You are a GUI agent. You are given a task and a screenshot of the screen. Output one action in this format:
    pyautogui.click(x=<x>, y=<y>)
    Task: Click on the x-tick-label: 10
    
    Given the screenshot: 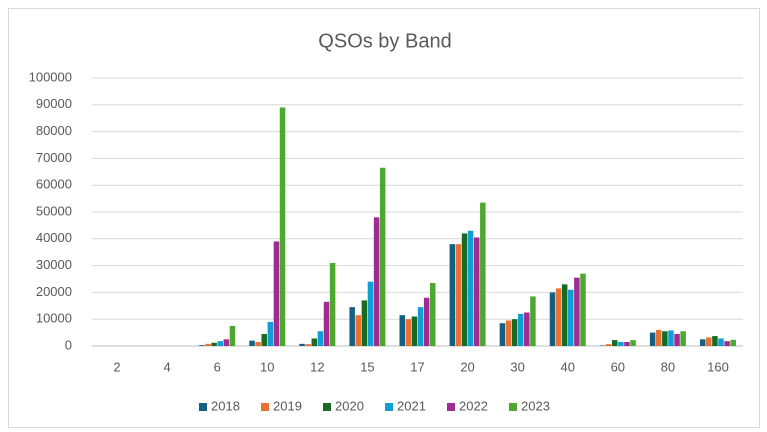 What is the action you would take?
    pyautogui.click(x=267, y=366)
    